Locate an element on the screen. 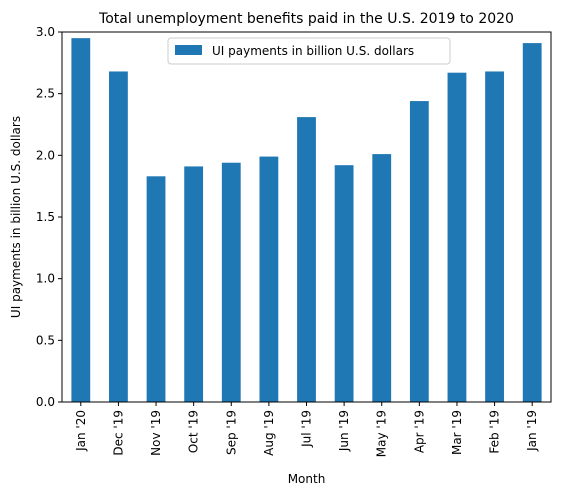 Image resolution: width=567 pixels, height=496 pixels. x-tick-label: Feb '19 is located at coordinates (495, 432).